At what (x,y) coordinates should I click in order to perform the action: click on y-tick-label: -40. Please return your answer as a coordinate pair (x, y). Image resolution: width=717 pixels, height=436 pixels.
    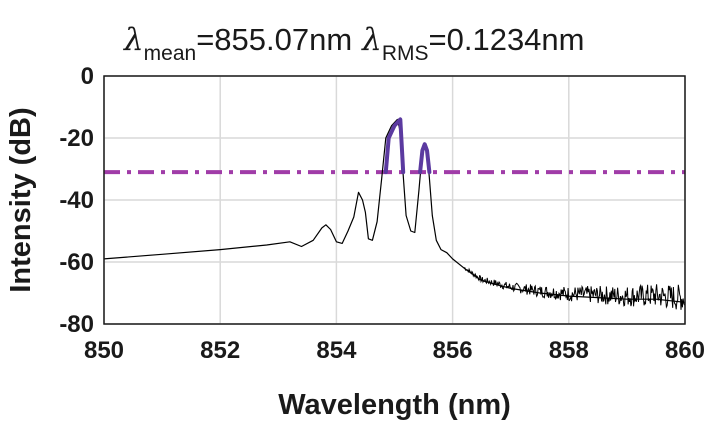
    Looking at the image, I should click on (76, 200).